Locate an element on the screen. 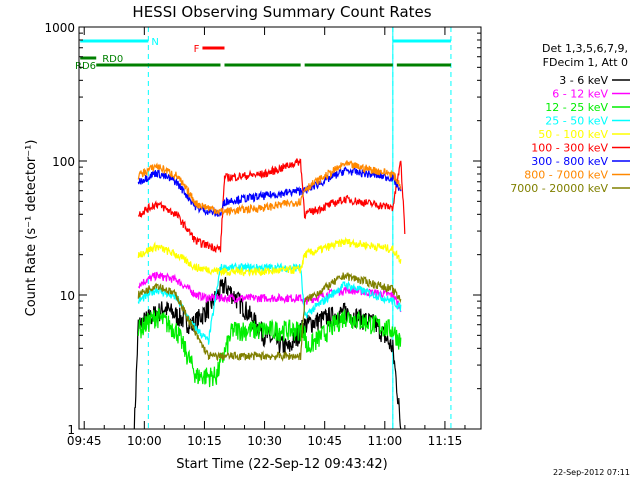  legend-label-6: 300 - 800 keV is located at coordinates (569, 161).